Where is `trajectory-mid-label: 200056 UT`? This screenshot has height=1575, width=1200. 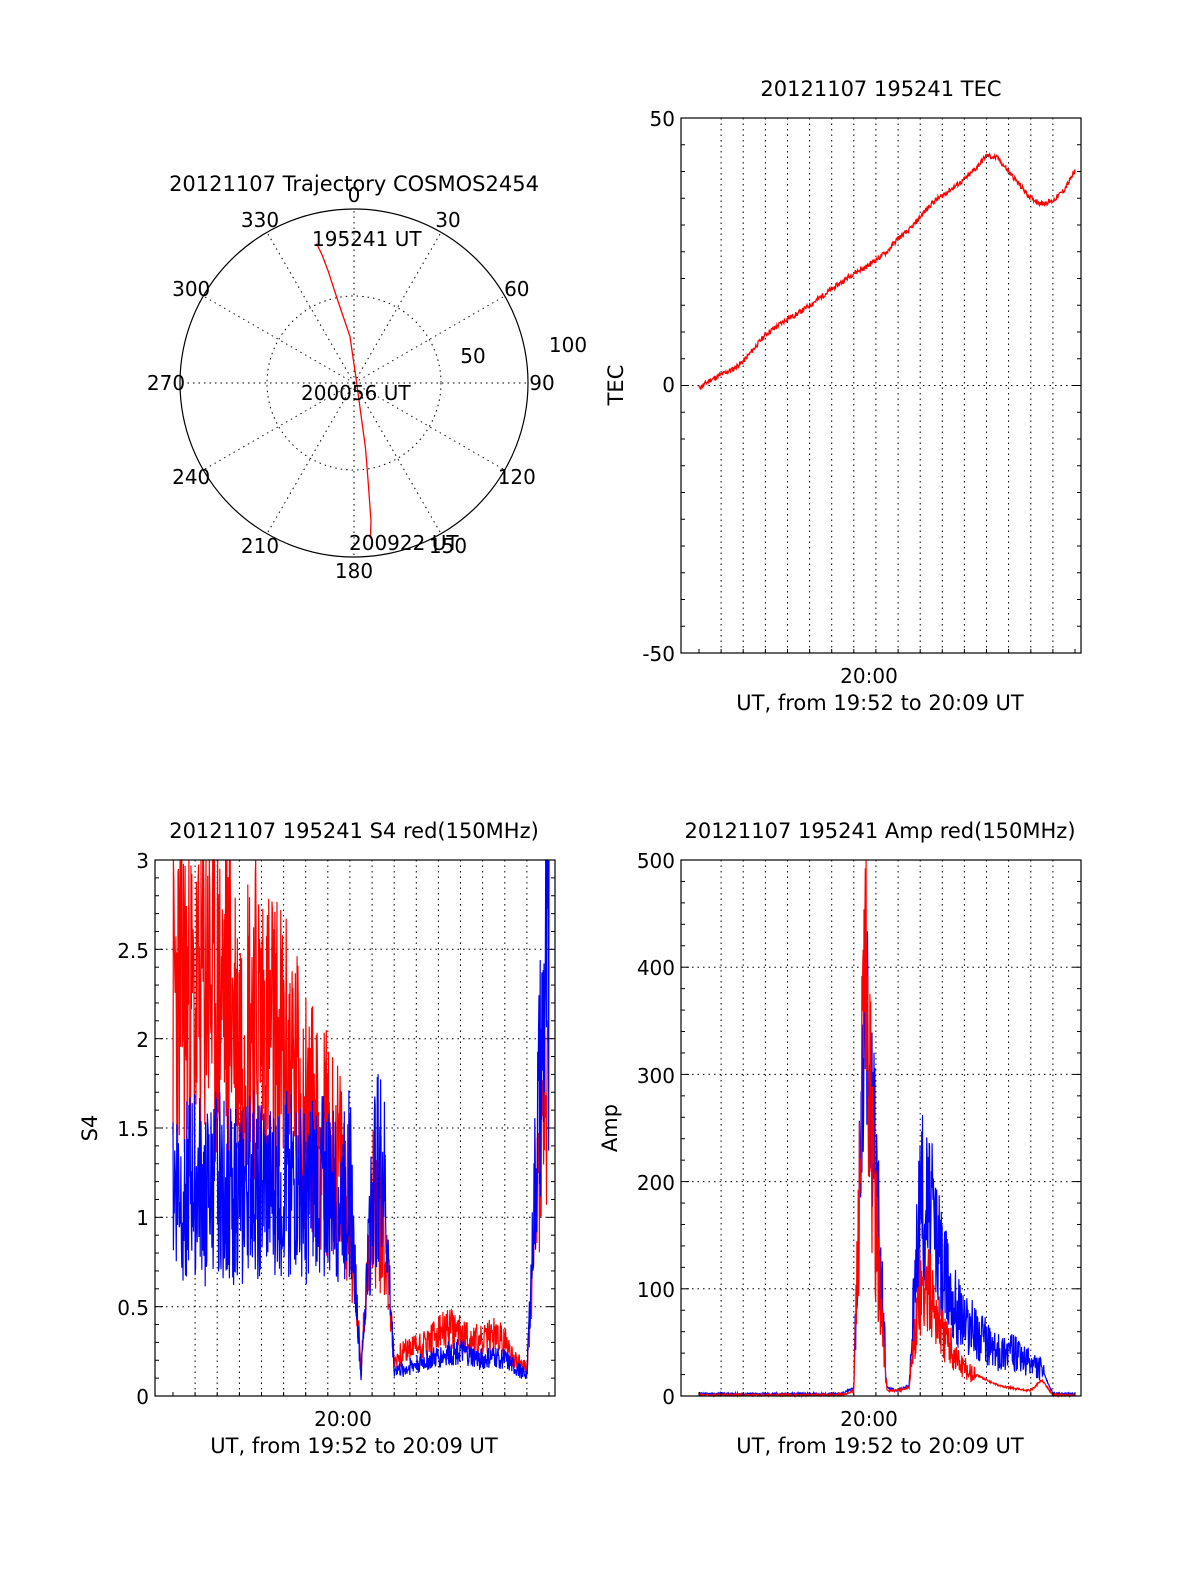
trajectory-mid-label: 200056 UT is located at coordinates (356, 393).